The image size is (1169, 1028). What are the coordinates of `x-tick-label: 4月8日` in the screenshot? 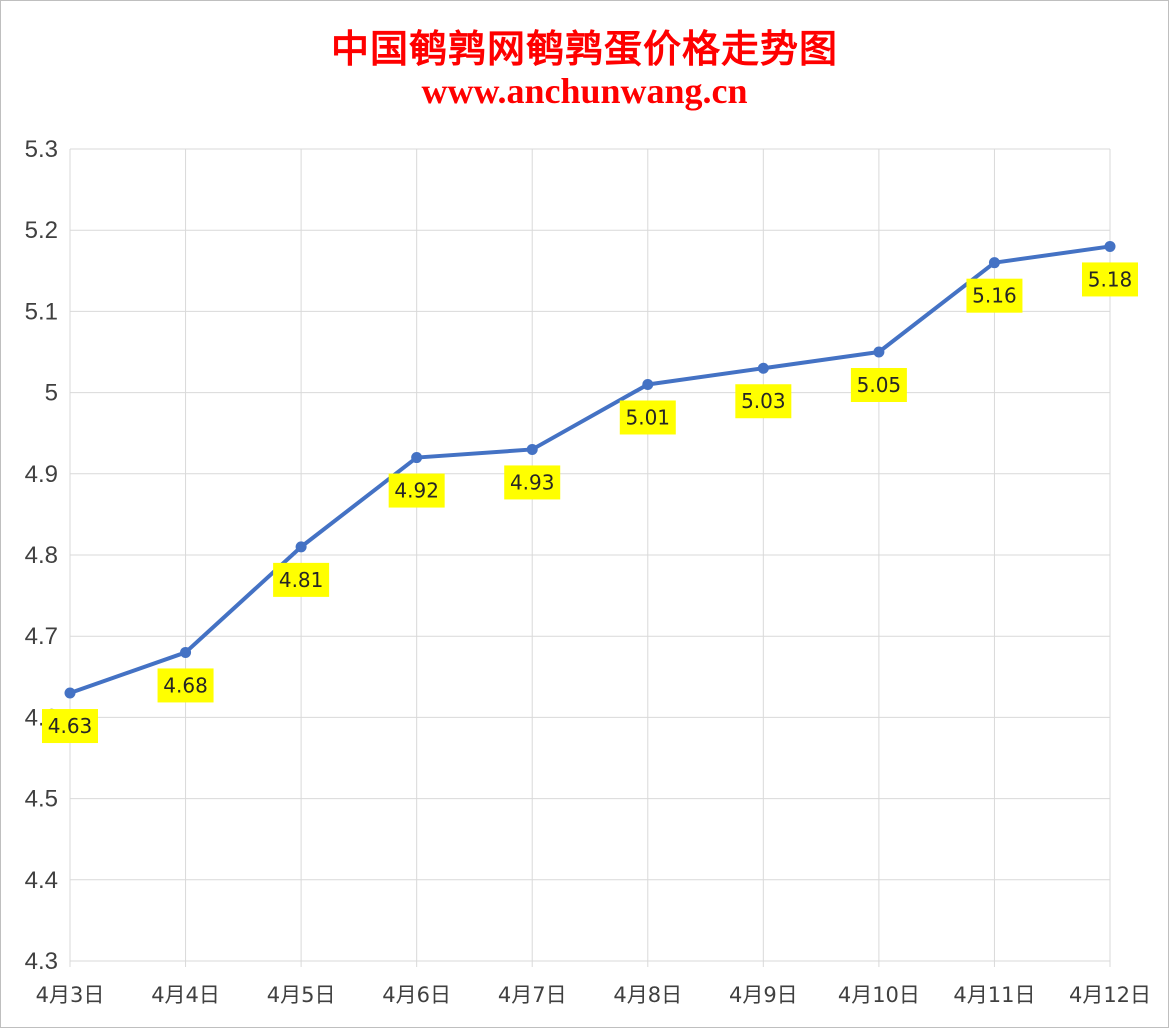 It's located at (647, 995).